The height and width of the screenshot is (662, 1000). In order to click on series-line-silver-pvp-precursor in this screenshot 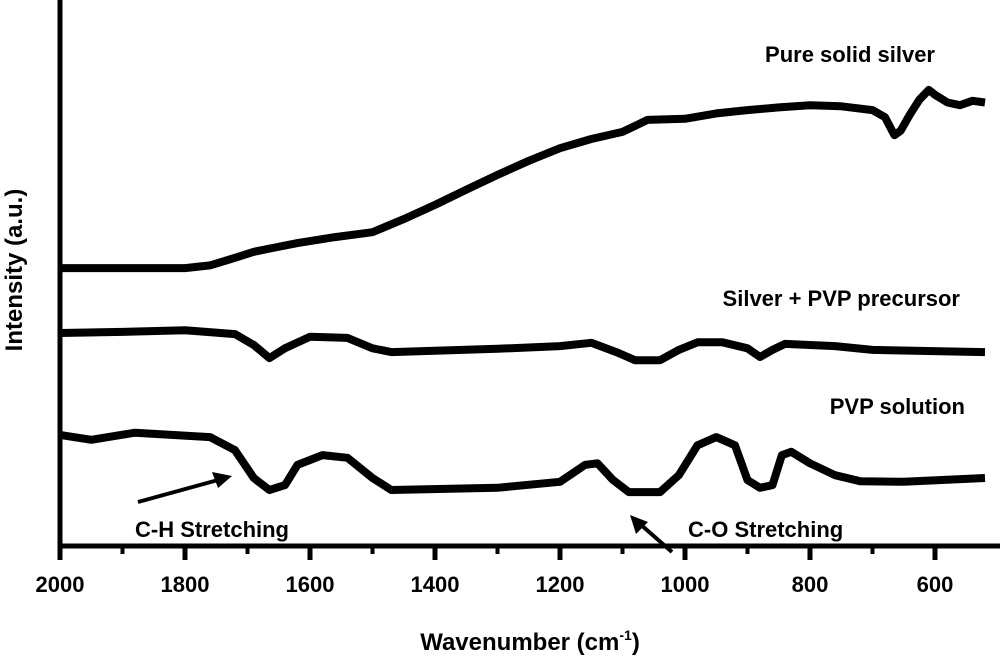, I will do `click(522, 345)`.